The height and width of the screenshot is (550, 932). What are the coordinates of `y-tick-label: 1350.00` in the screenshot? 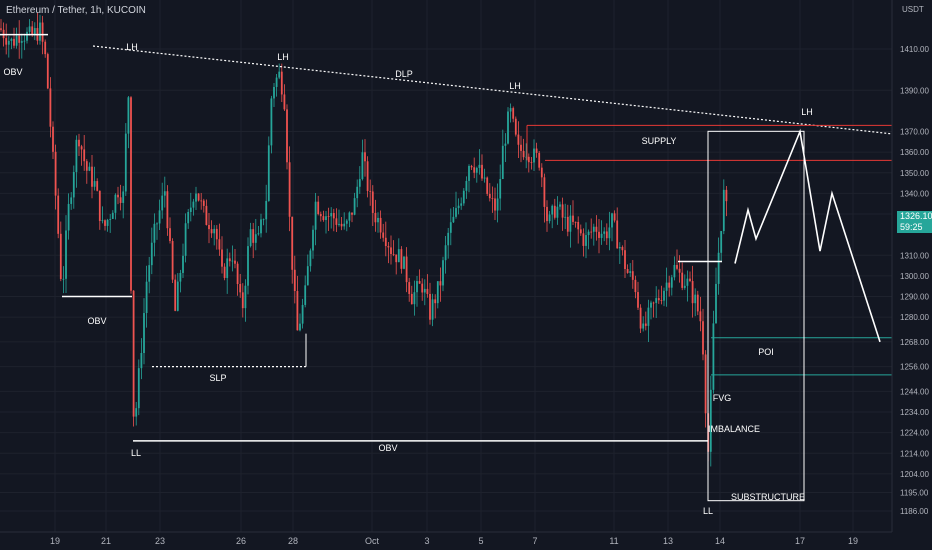 It's located at (914, 173).